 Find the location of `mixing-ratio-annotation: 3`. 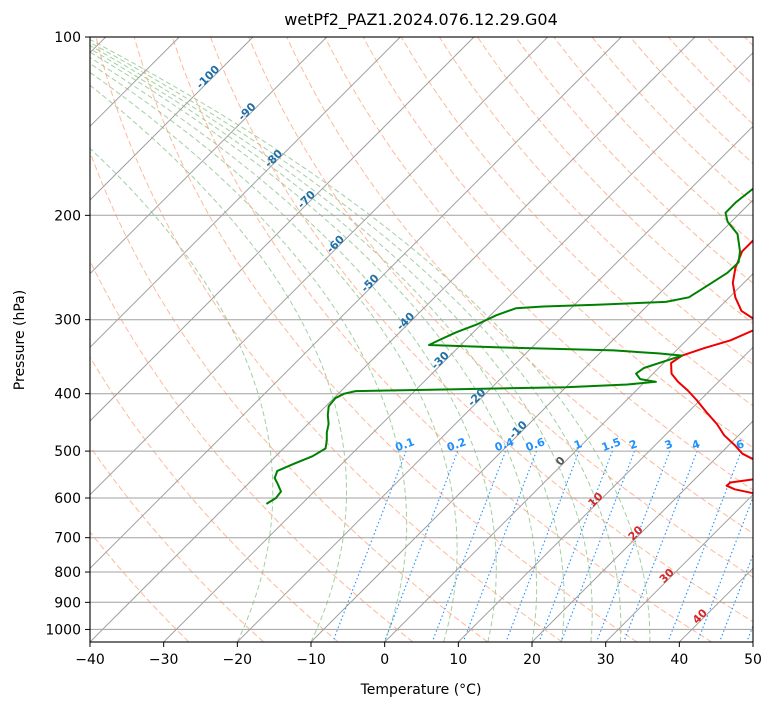

mixing-ratio-annotation: 3 is located at coordinates (669, 444).